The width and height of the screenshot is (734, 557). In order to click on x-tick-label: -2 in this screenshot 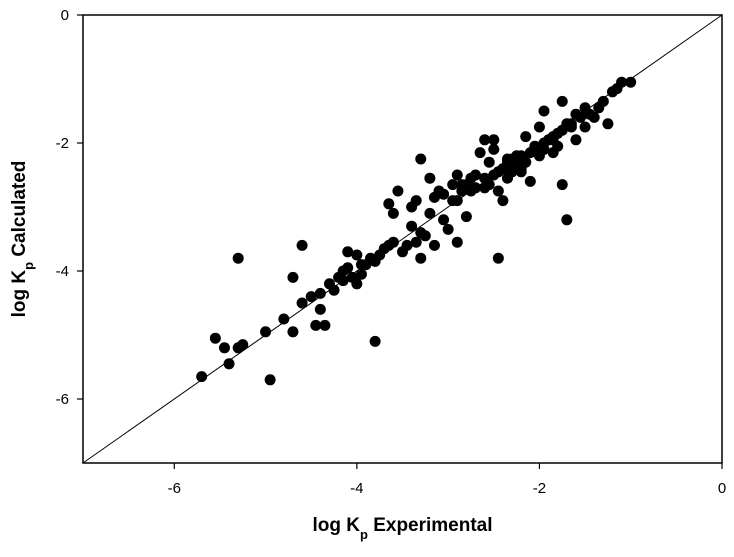, I will do `click(539, 488)`.